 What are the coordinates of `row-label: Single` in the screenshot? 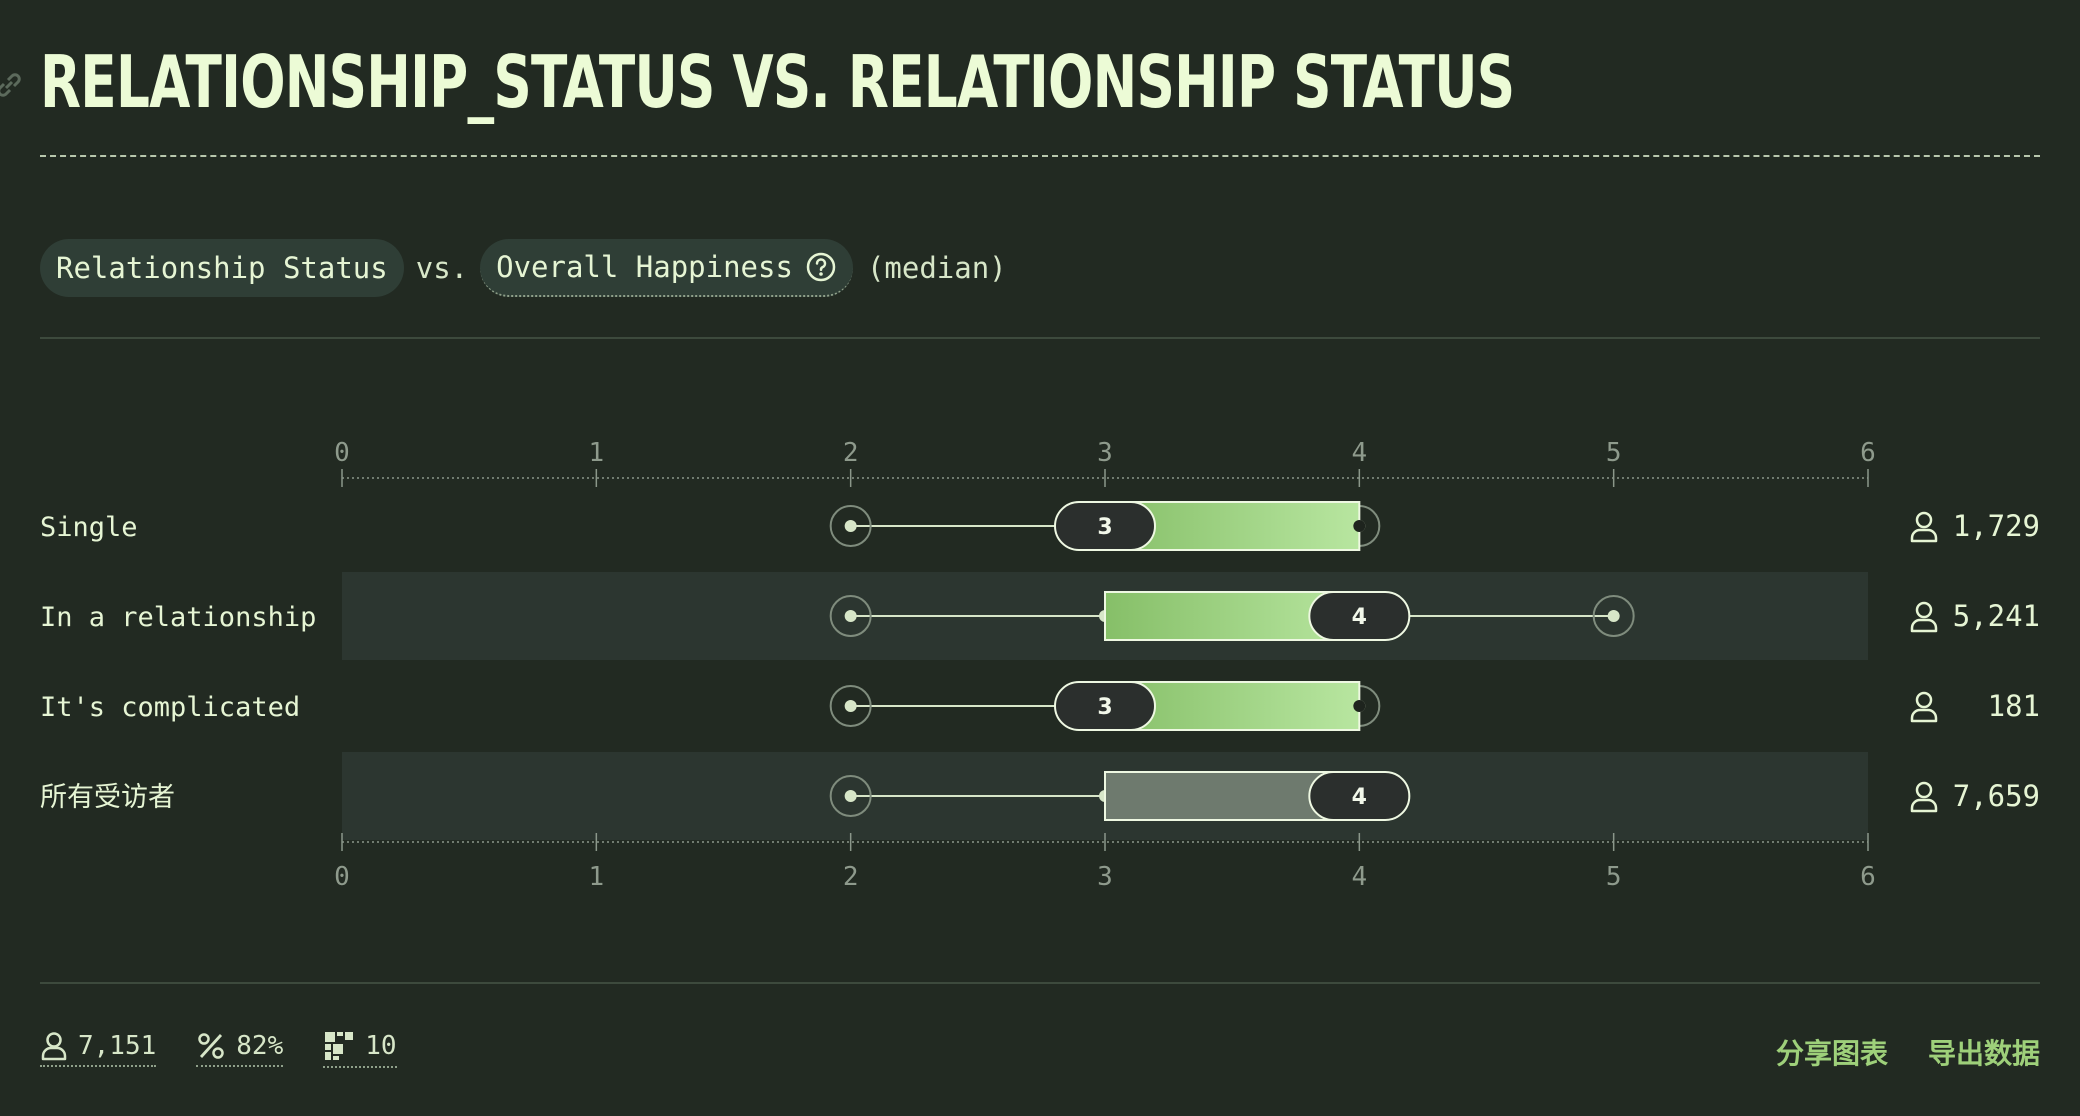 It's located at (89, 527).